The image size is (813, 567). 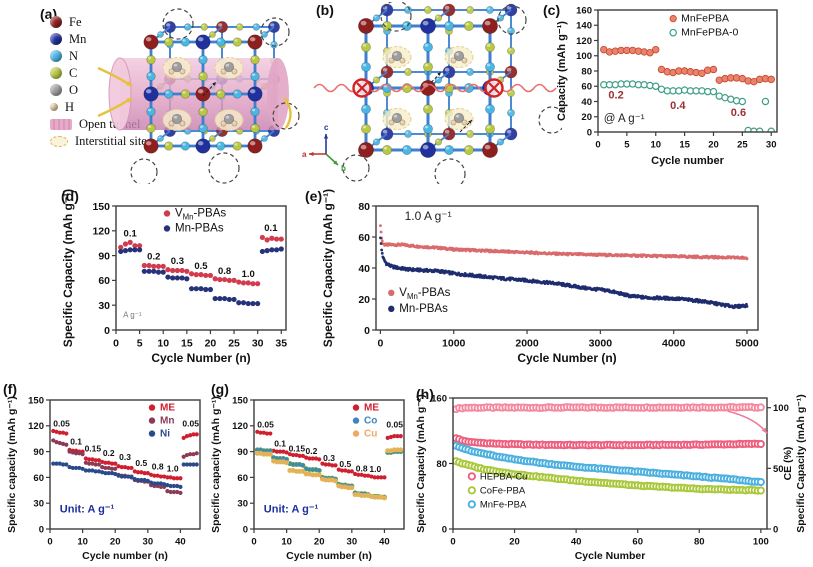 What do you see at coordinates (125, 556) in the screenshot?
I see `svg-text: Cycle number (n)` at bounding box center [125, 556].